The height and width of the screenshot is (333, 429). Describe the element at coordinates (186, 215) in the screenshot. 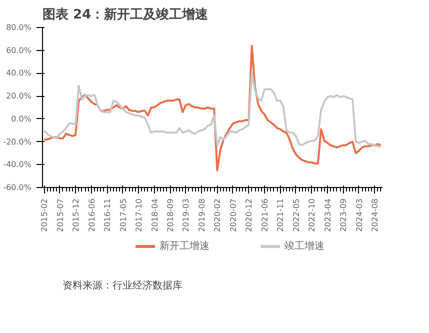

I see `x-tick-label: 2019-03` at that location.